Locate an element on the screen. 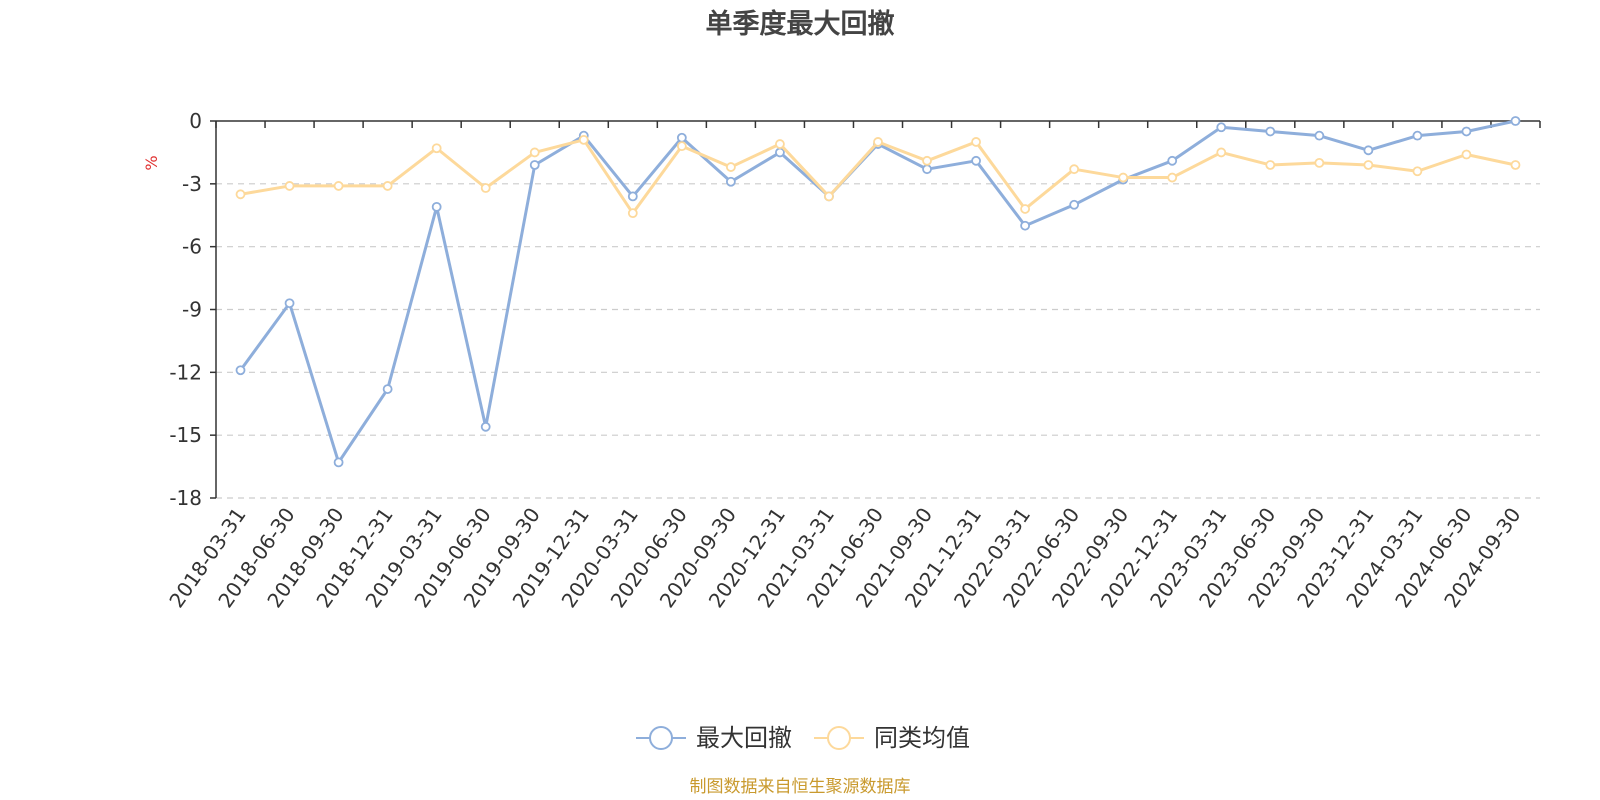  y-axis-tick-label: -18 is located at coordinates (185, 498).